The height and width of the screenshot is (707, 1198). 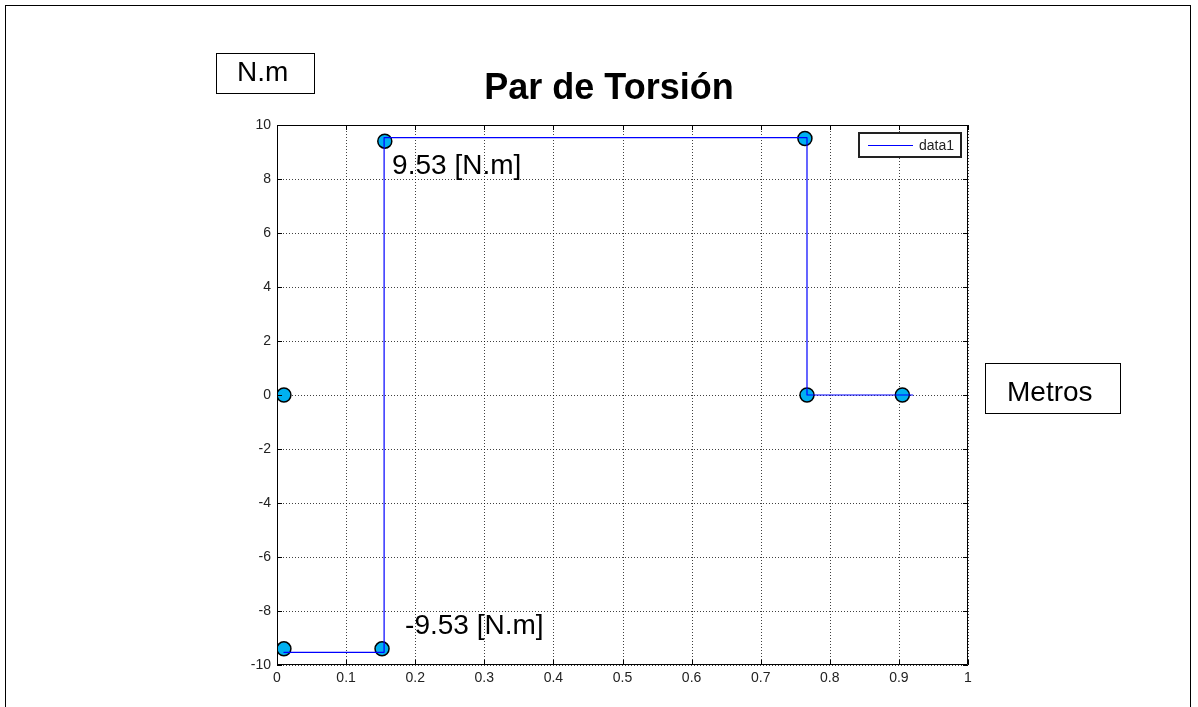 What do you see at coordinates (267, 339) in the screenshot?
I see `y-tick-label: 2` at bounding box center [267, 339].